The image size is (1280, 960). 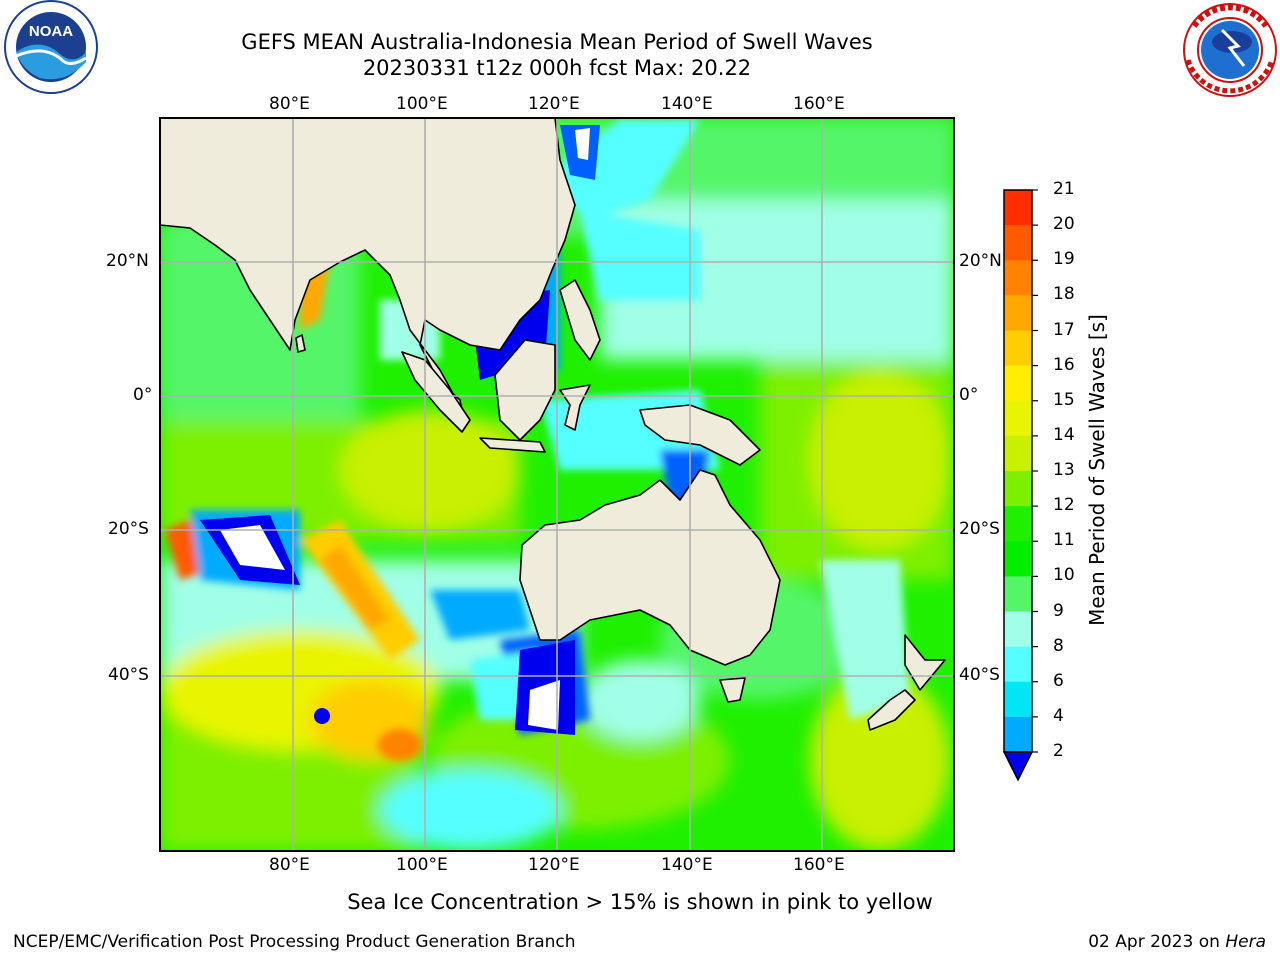 I want to click on colorbar-tick-label: 2, so click(x=1058, y=751).